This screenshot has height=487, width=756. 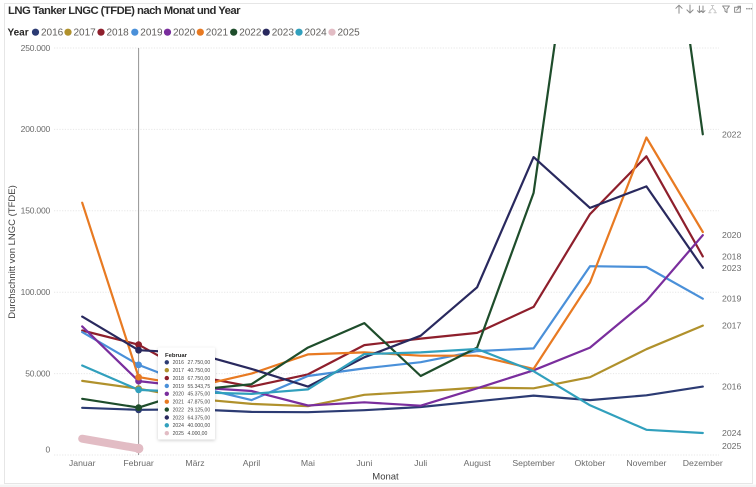 I want to click on svg-text: September, so click(x=533, y=463).